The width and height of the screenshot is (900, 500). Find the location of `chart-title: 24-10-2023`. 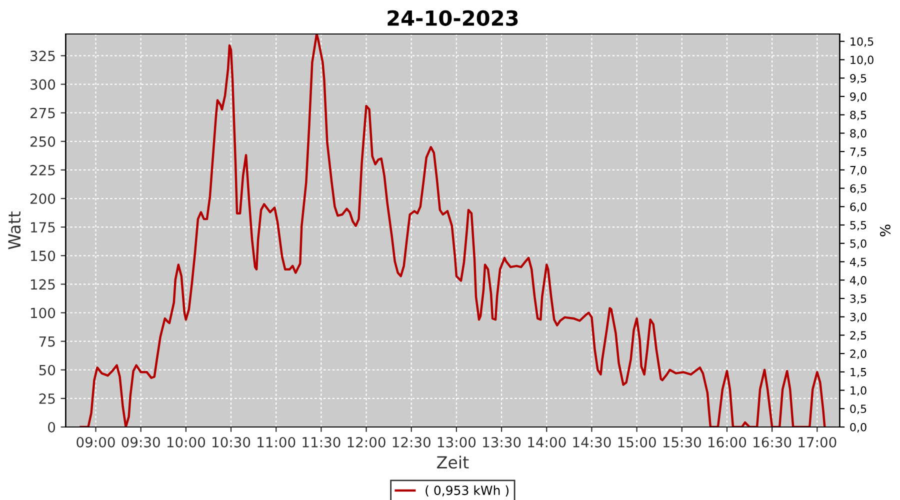

chart-title: 24-10-2023 is located at coordinates (453, 18).